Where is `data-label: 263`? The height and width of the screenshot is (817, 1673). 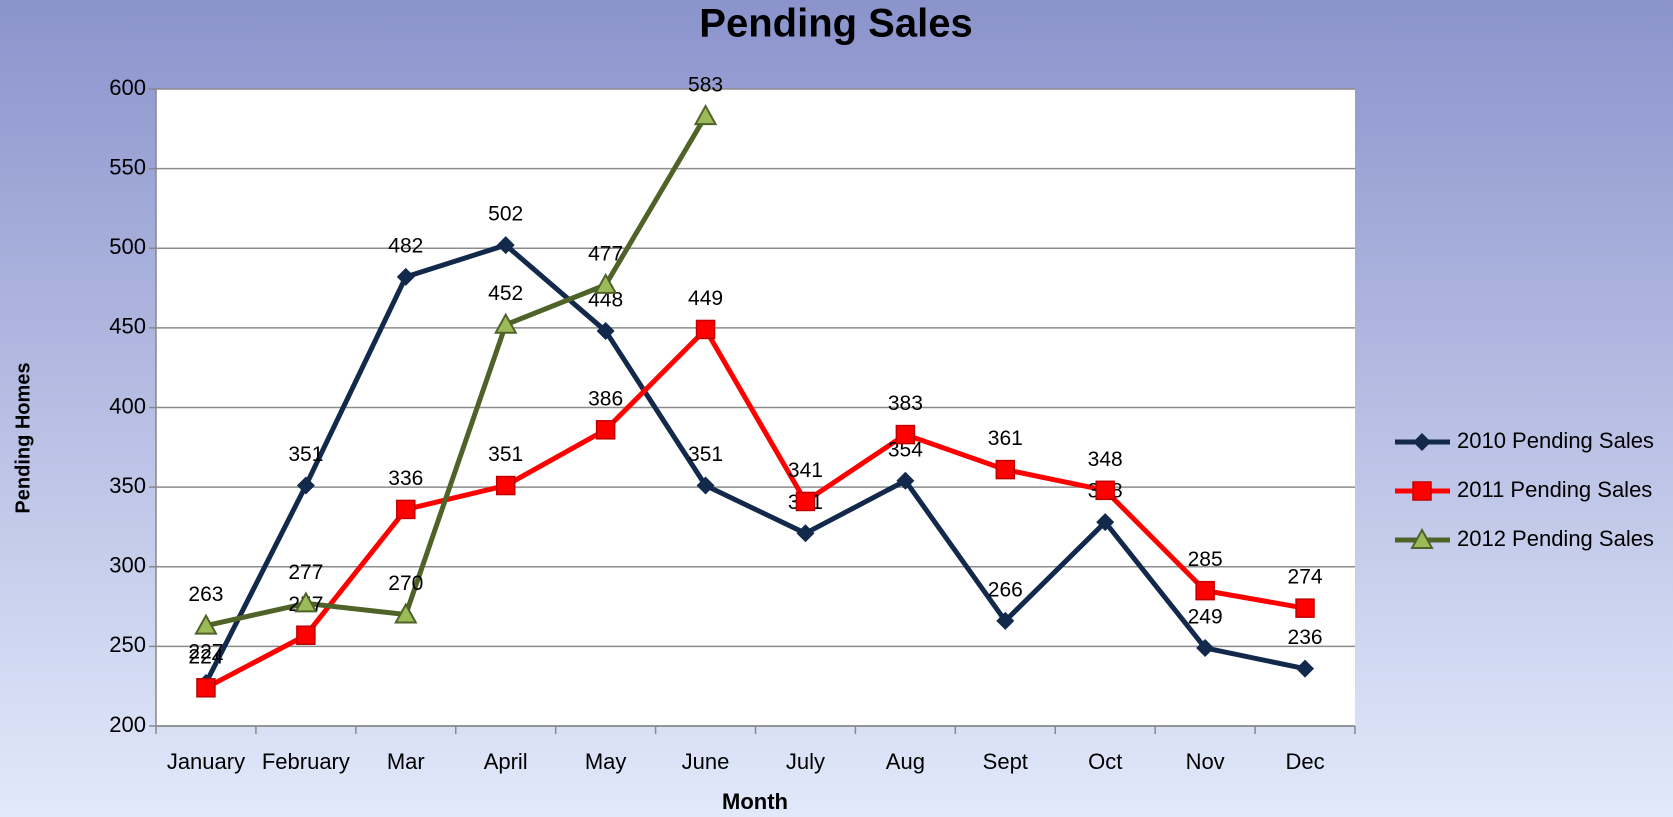 data-label: 263 is located at coordinates (205, 594).